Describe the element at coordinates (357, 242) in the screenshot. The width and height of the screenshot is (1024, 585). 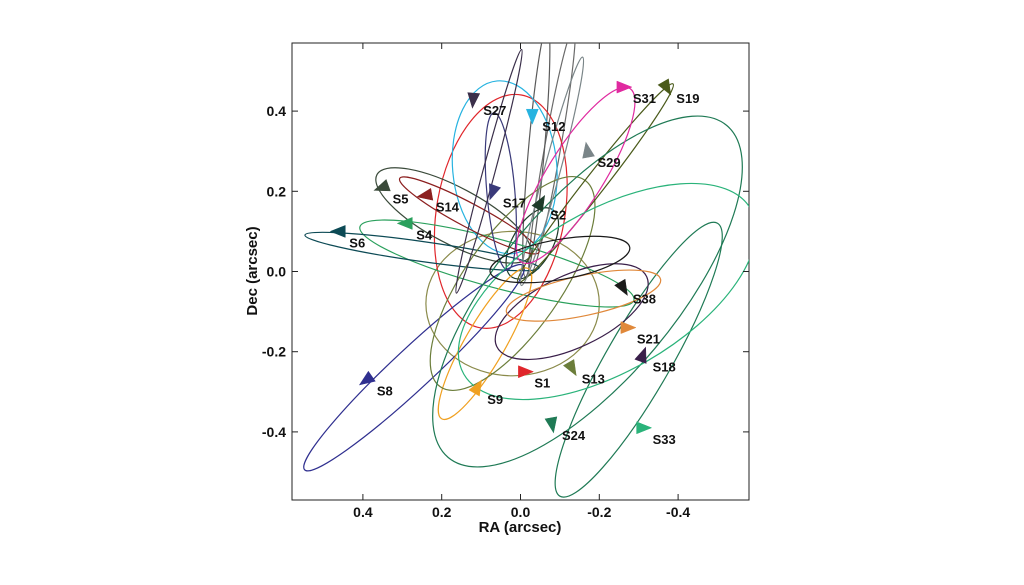
I see `label-s6: S6` at that location.